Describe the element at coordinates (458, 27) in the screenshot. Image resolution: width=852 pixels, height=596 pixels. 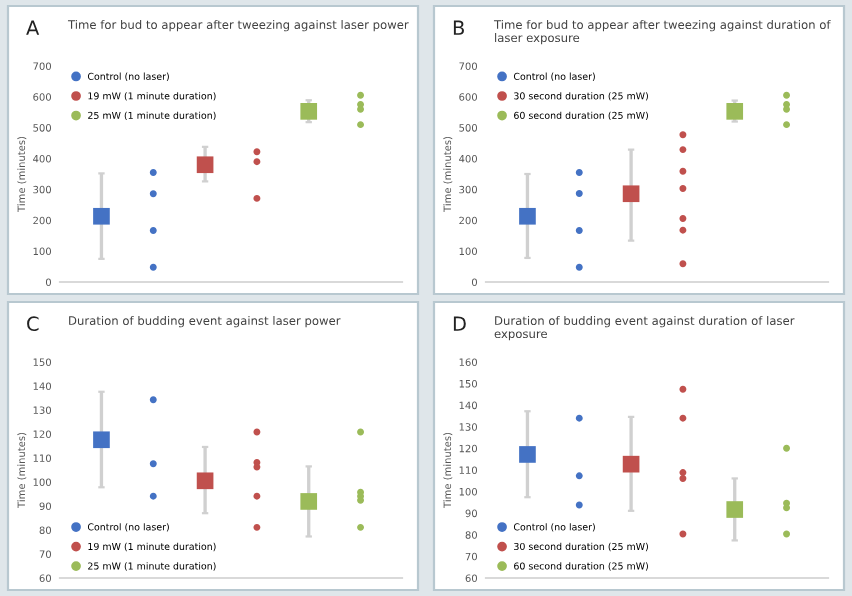
I see `text: B` at that location.